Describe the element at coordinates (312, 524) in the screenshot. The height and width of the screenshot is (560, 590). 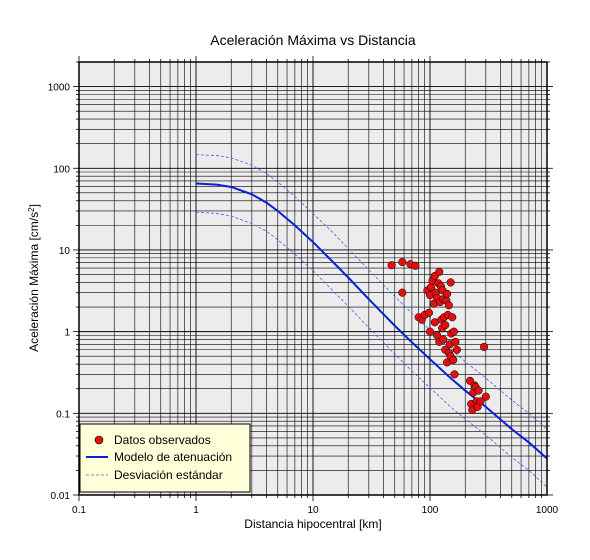
I see `x-axis-title: Distancia hipocentral [km]` at that location.